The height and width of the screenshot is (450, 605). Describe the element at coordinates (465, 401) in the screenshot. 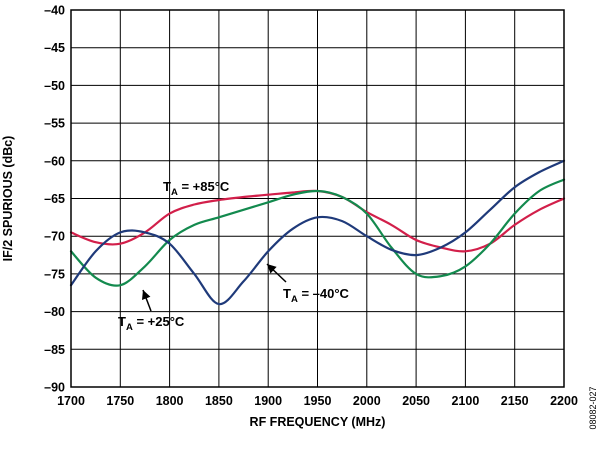

I see `x-tick-label: 2100` at that location.